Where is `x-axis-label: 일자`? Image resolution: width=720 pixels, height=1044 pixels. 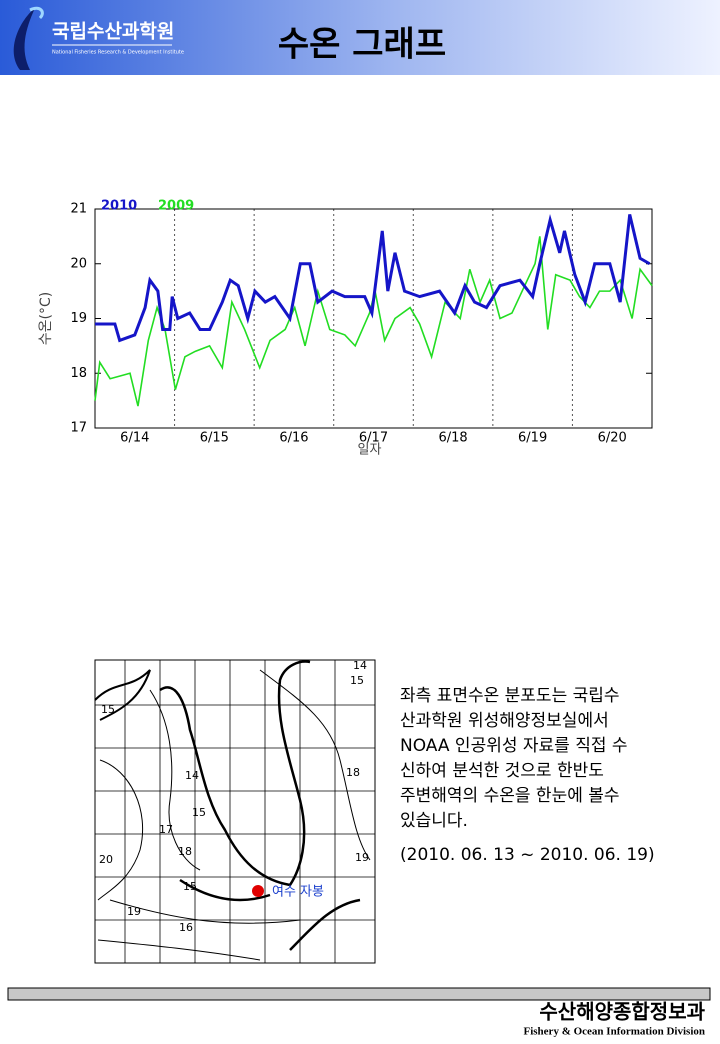 x-axis-label: 일자 is located at coordinates (370, 450).